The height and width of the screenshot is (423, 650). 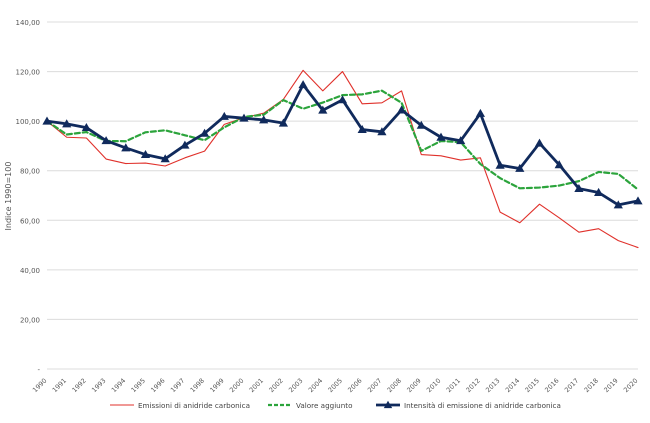 I want to click on legend-marker, so click(x=388, y=404).